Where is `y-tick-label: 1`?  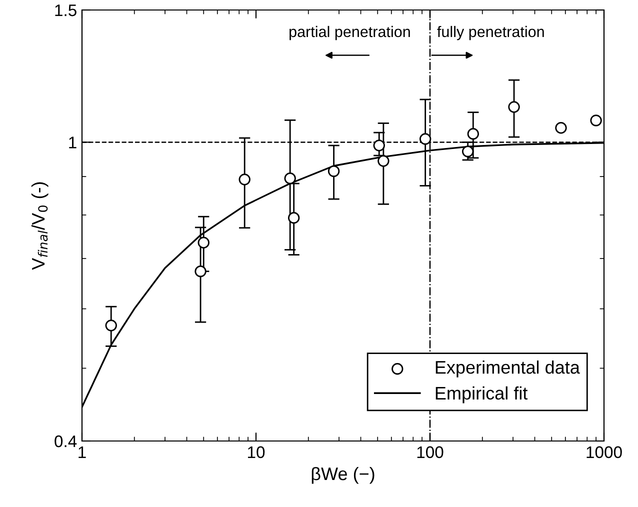 y-tick-label: 1 is located at coordinates (72, 142).